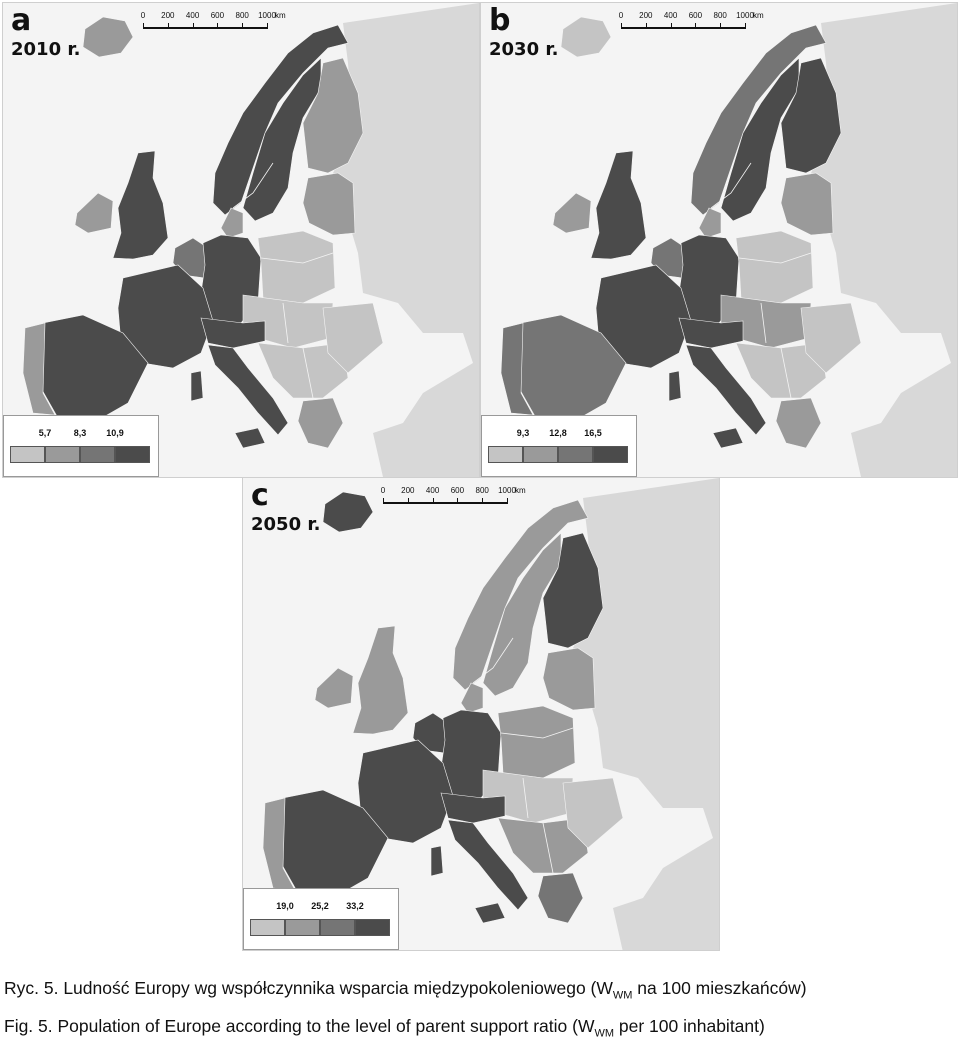 The width and height of the screenshot is (960, 1042). I want to click on legend: 5,7 8,3 10,9, so click(81, 446).